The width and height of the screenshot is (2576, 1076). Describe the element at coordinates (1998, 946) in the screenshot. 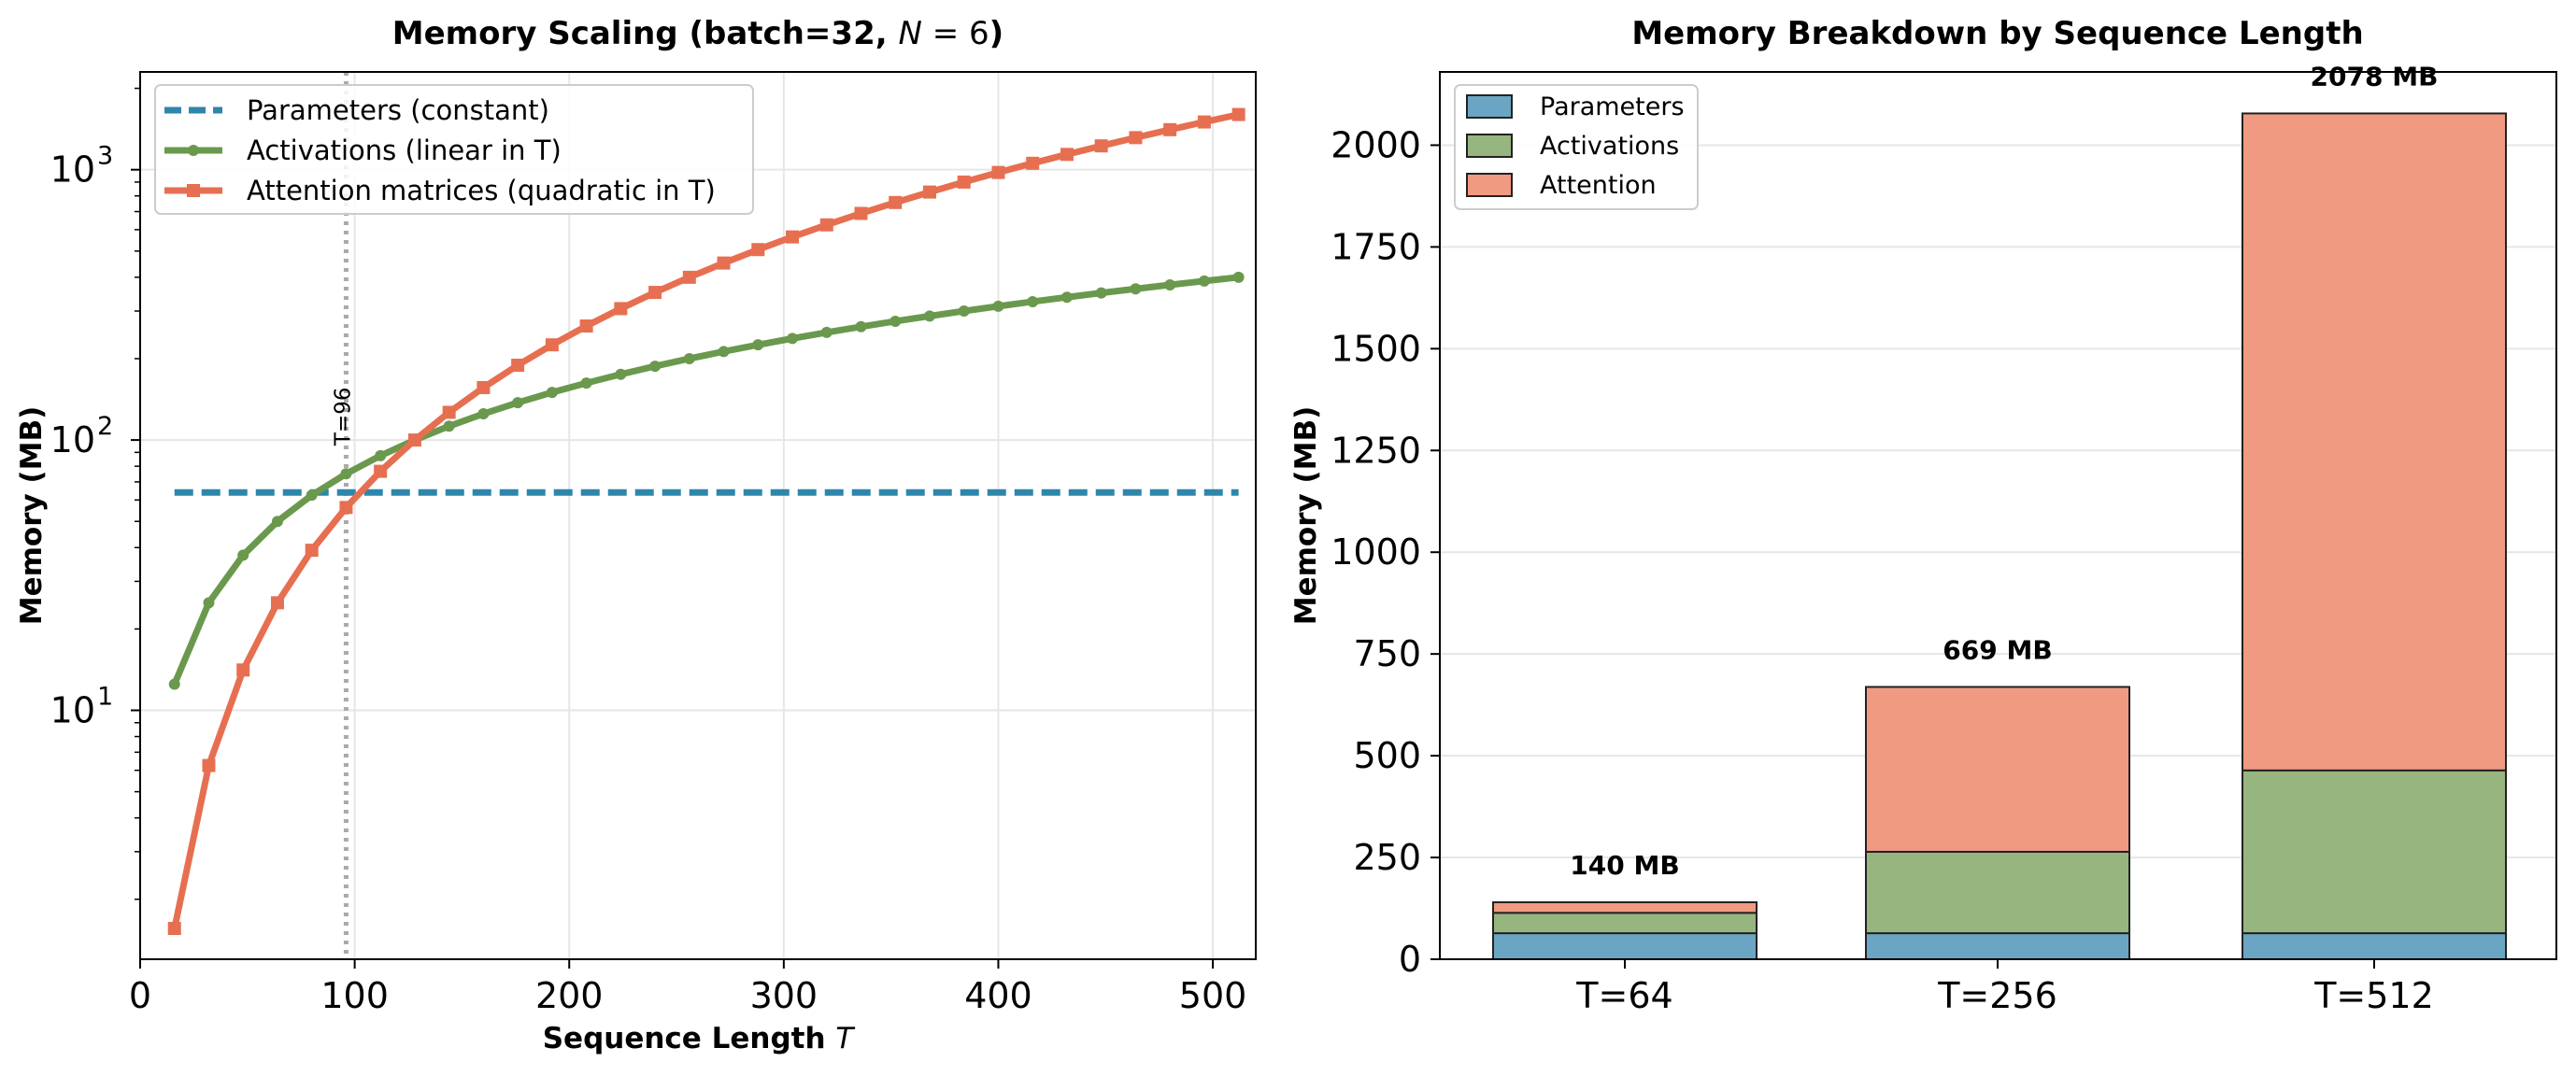

I see `bar-parameters-t256` at that location.